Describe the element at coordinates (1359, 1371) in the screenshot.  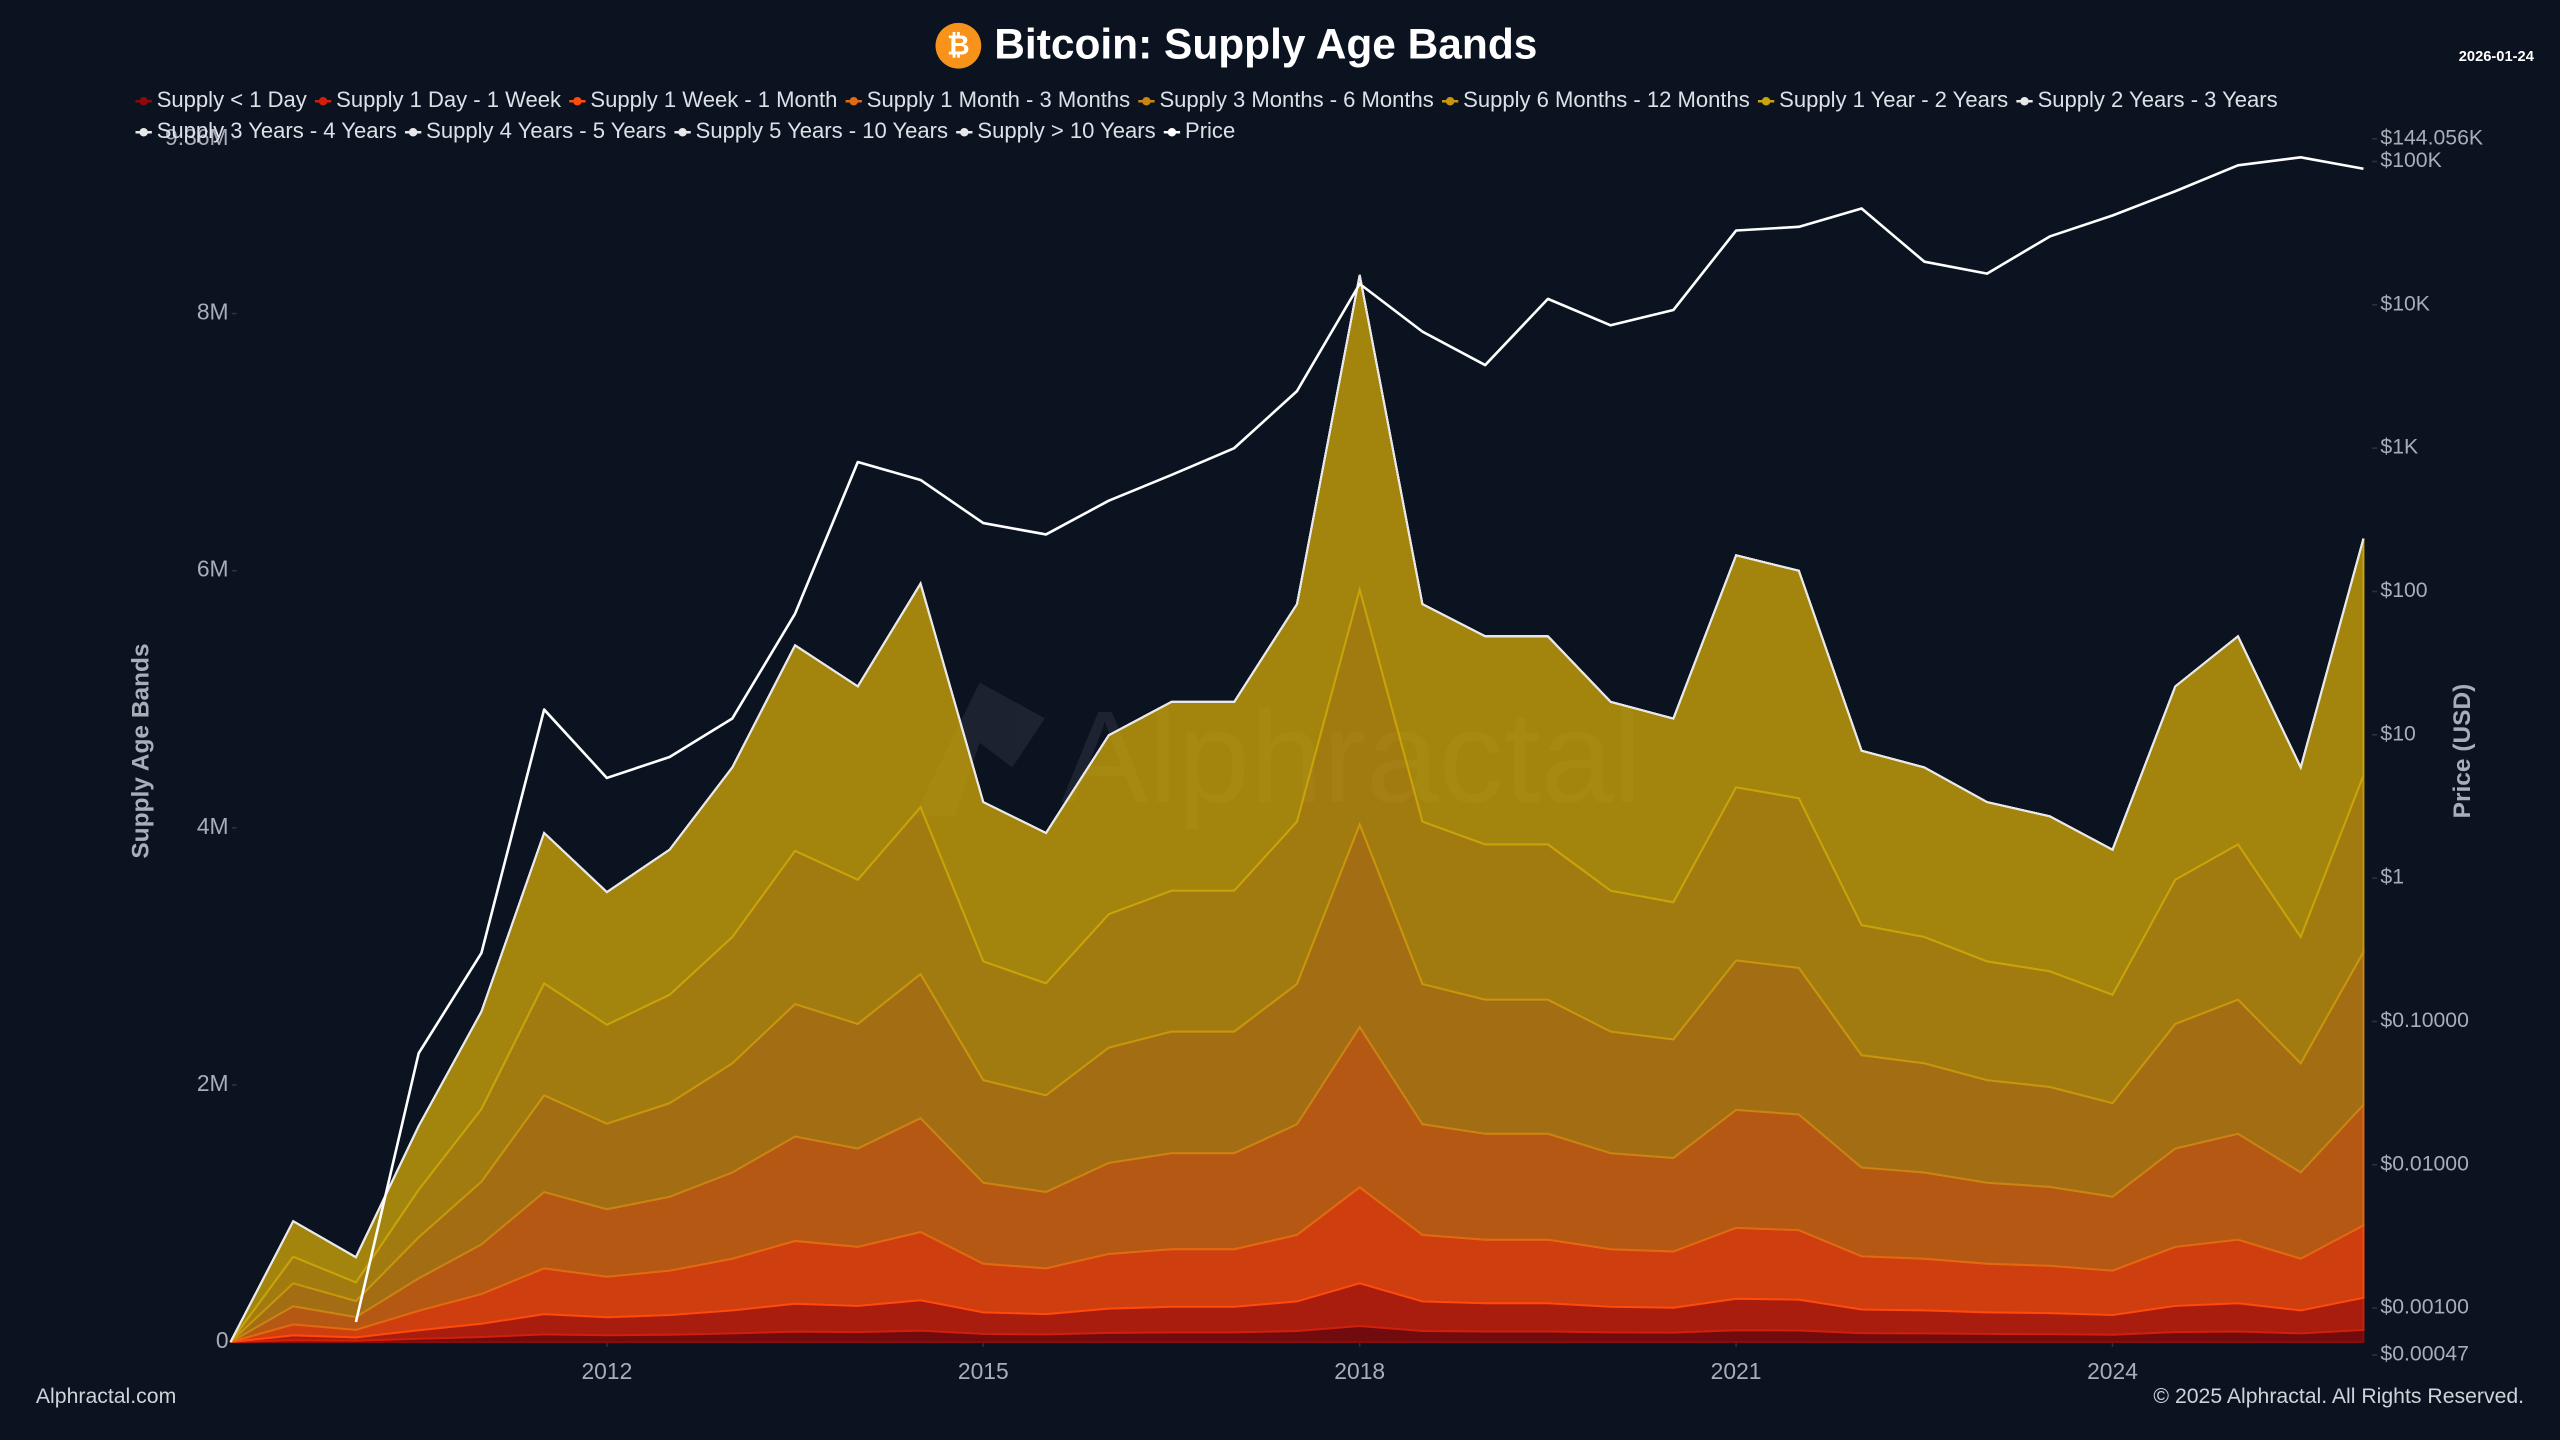
I see `x-tick-label: 2018` at that location.